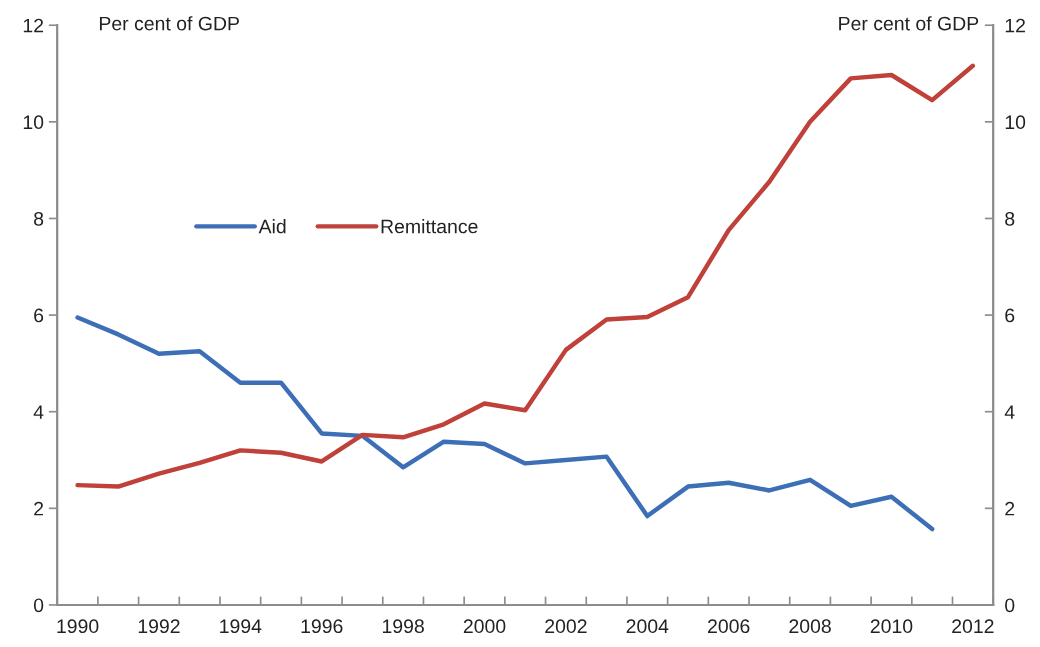  What do you see at coordinates (241, 626) in the screenshot?
I see `x-tick-label: 1994` at bounding box center [241, 626].